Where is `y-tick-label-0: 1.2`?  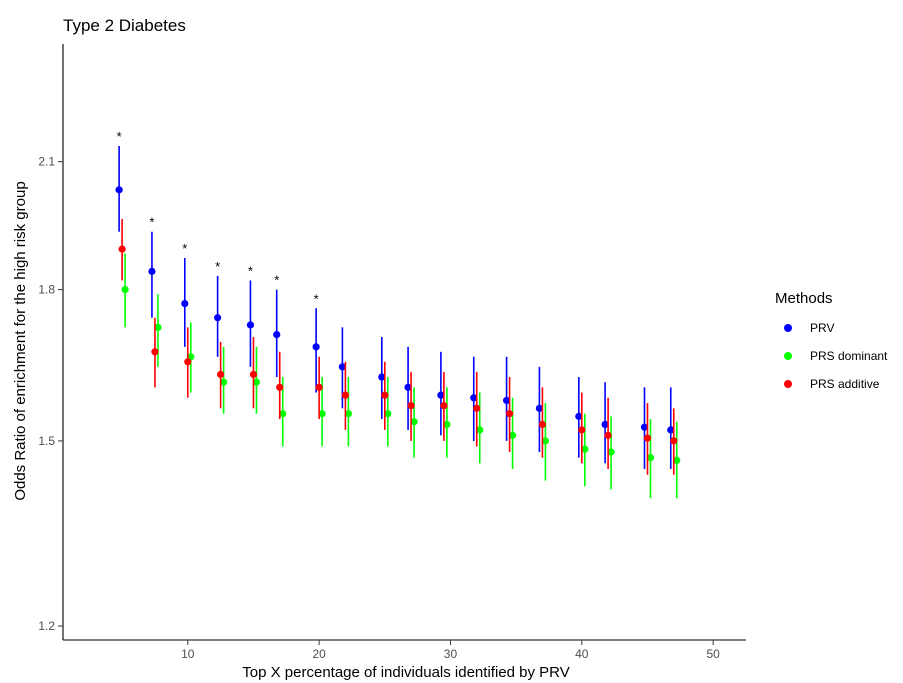
y-tick-label-0: 1.2 is located at coordinates (46, 626).